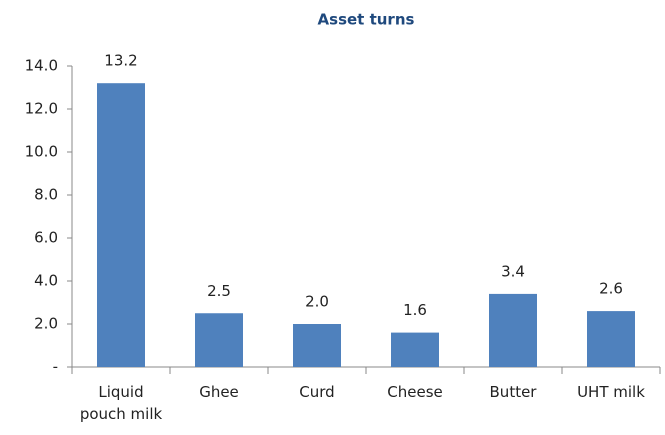  I want to click on value-label: 2.0, so click(317, 302).